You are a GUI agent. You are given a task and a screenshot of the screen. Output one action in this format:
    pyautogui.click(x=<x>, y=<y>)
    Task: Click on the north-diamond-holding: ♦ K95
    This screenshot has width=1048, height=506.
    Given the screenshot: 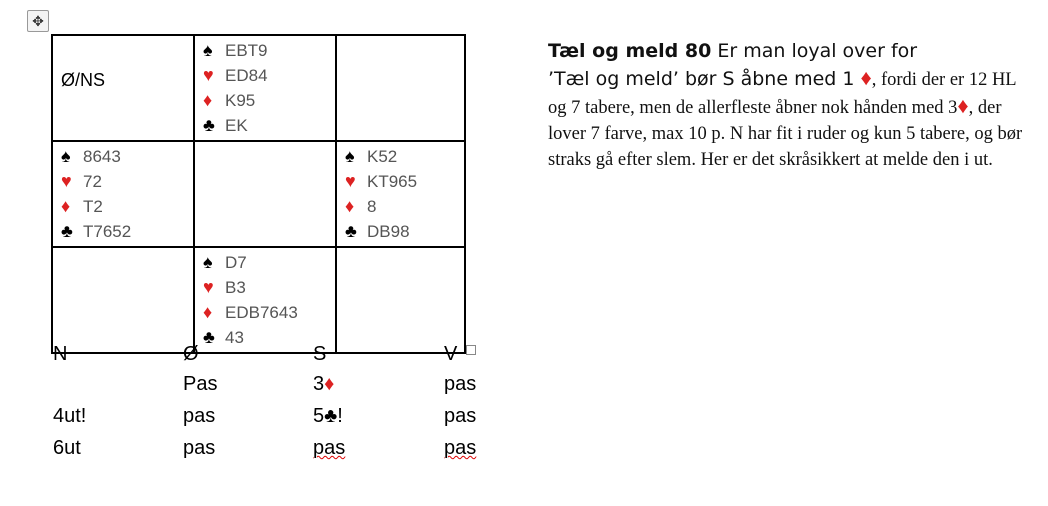 What is the action you would take?
    pyautogui.click(x=265, y=100)
    